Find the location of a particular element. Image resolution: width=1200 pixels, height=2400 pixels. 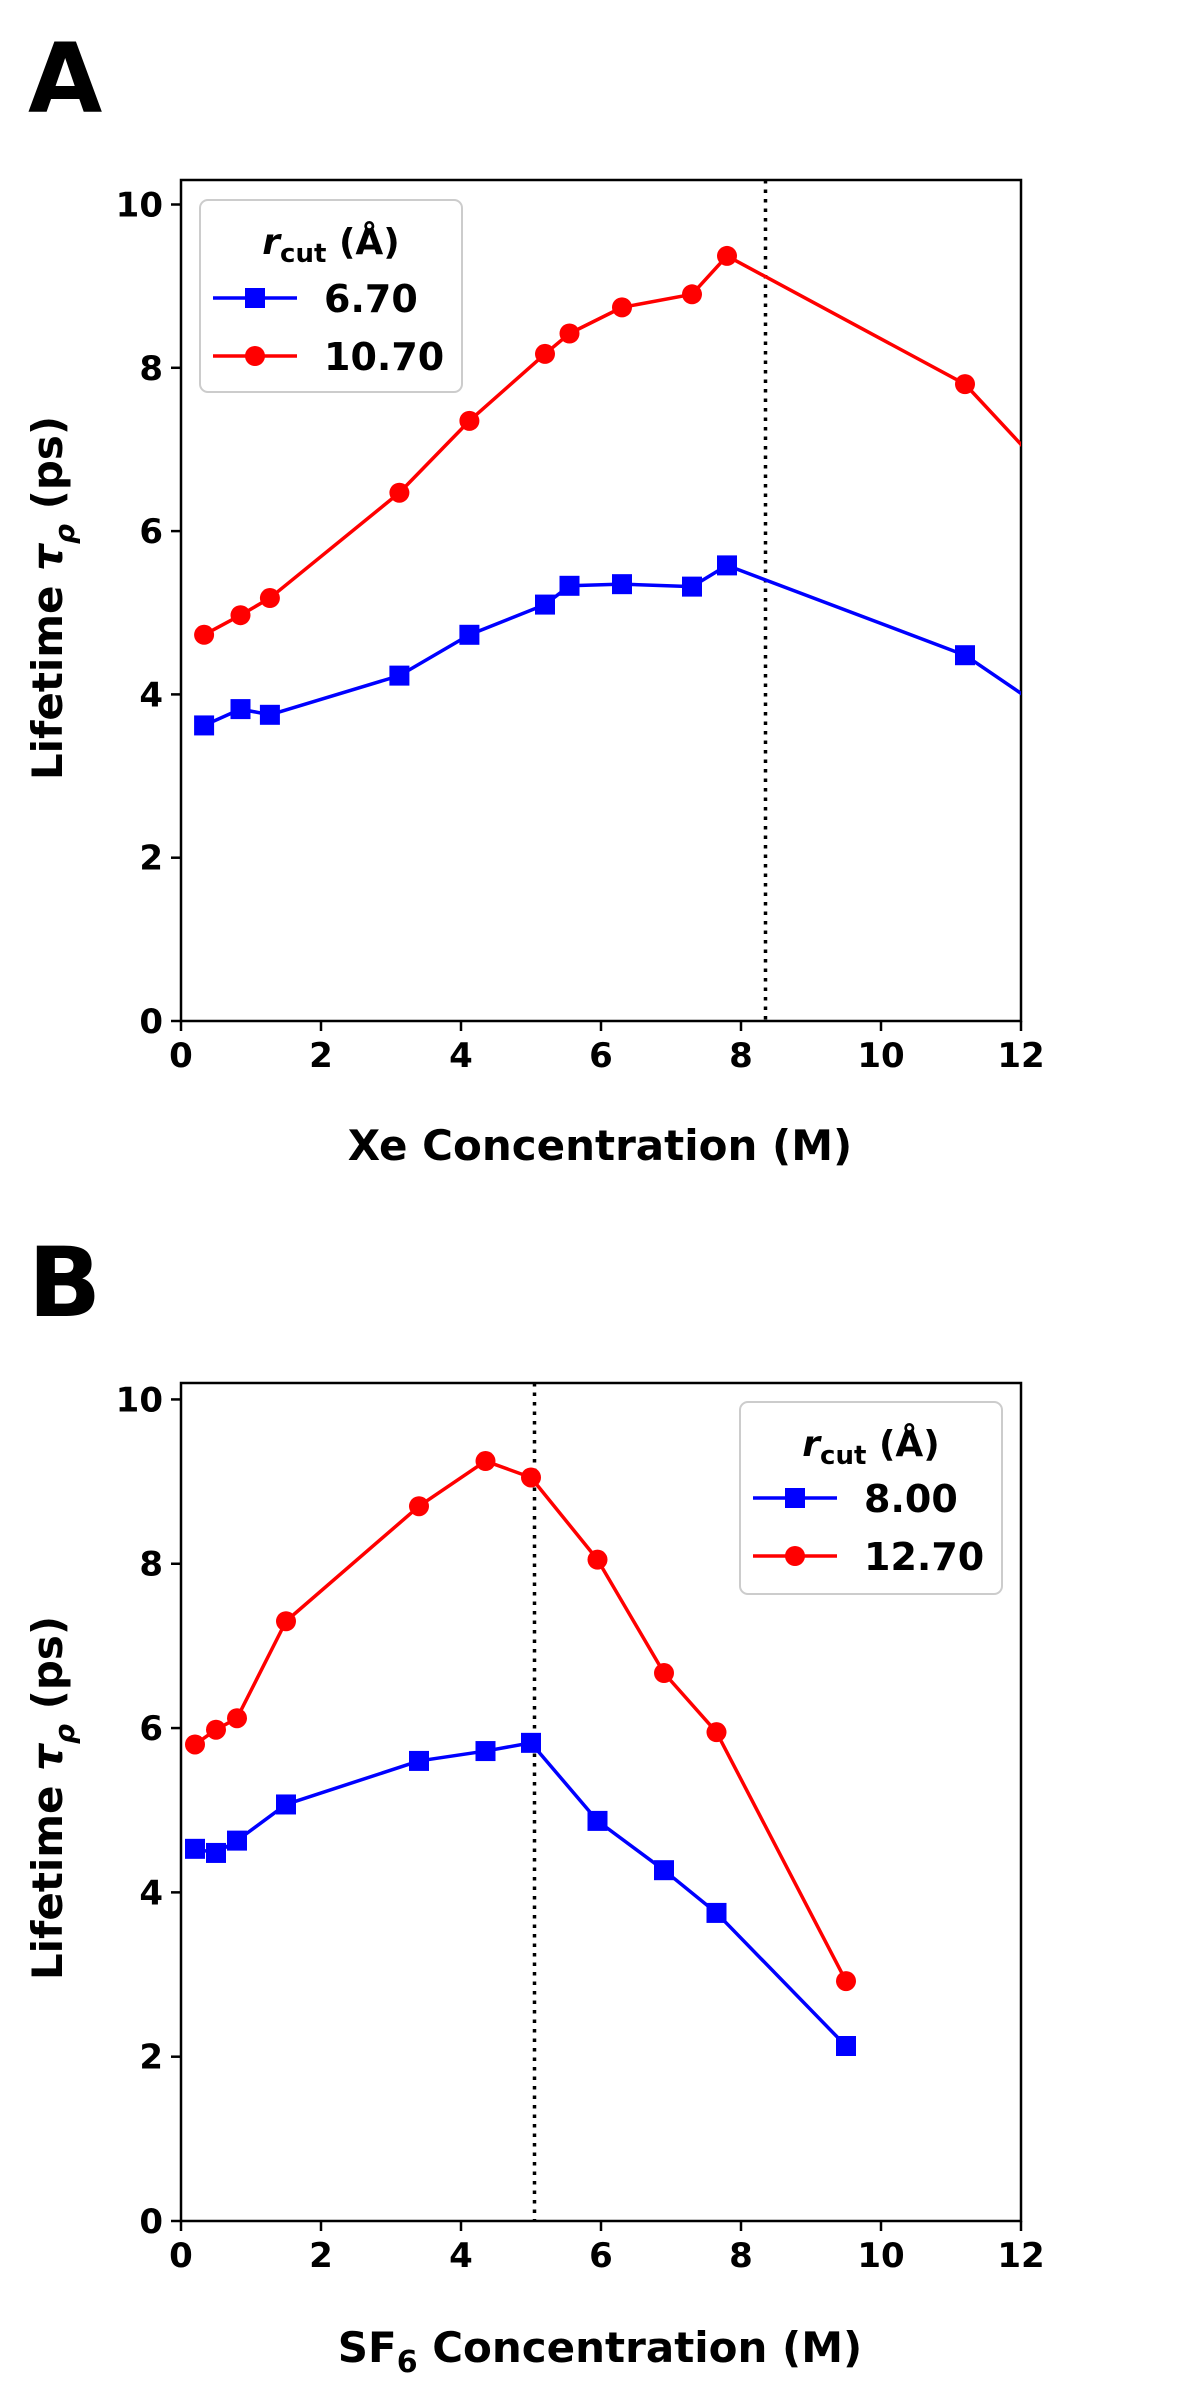

panel-a-y-tick-label: 2 is located at coordinates (151, 859).